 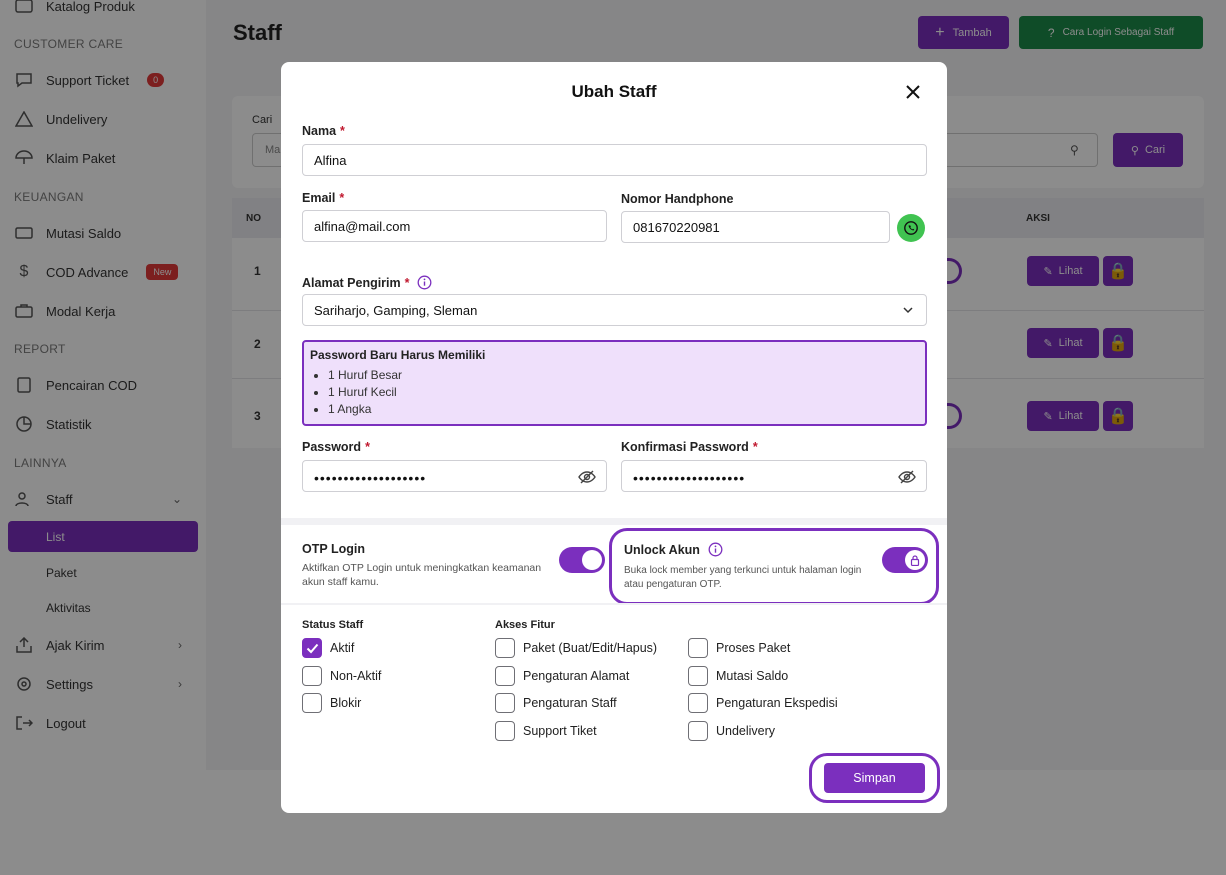 What do you see at coordinates (24, 158) in the screenshot?
I see `umbrella-icon` at bounding box center [24, 158].